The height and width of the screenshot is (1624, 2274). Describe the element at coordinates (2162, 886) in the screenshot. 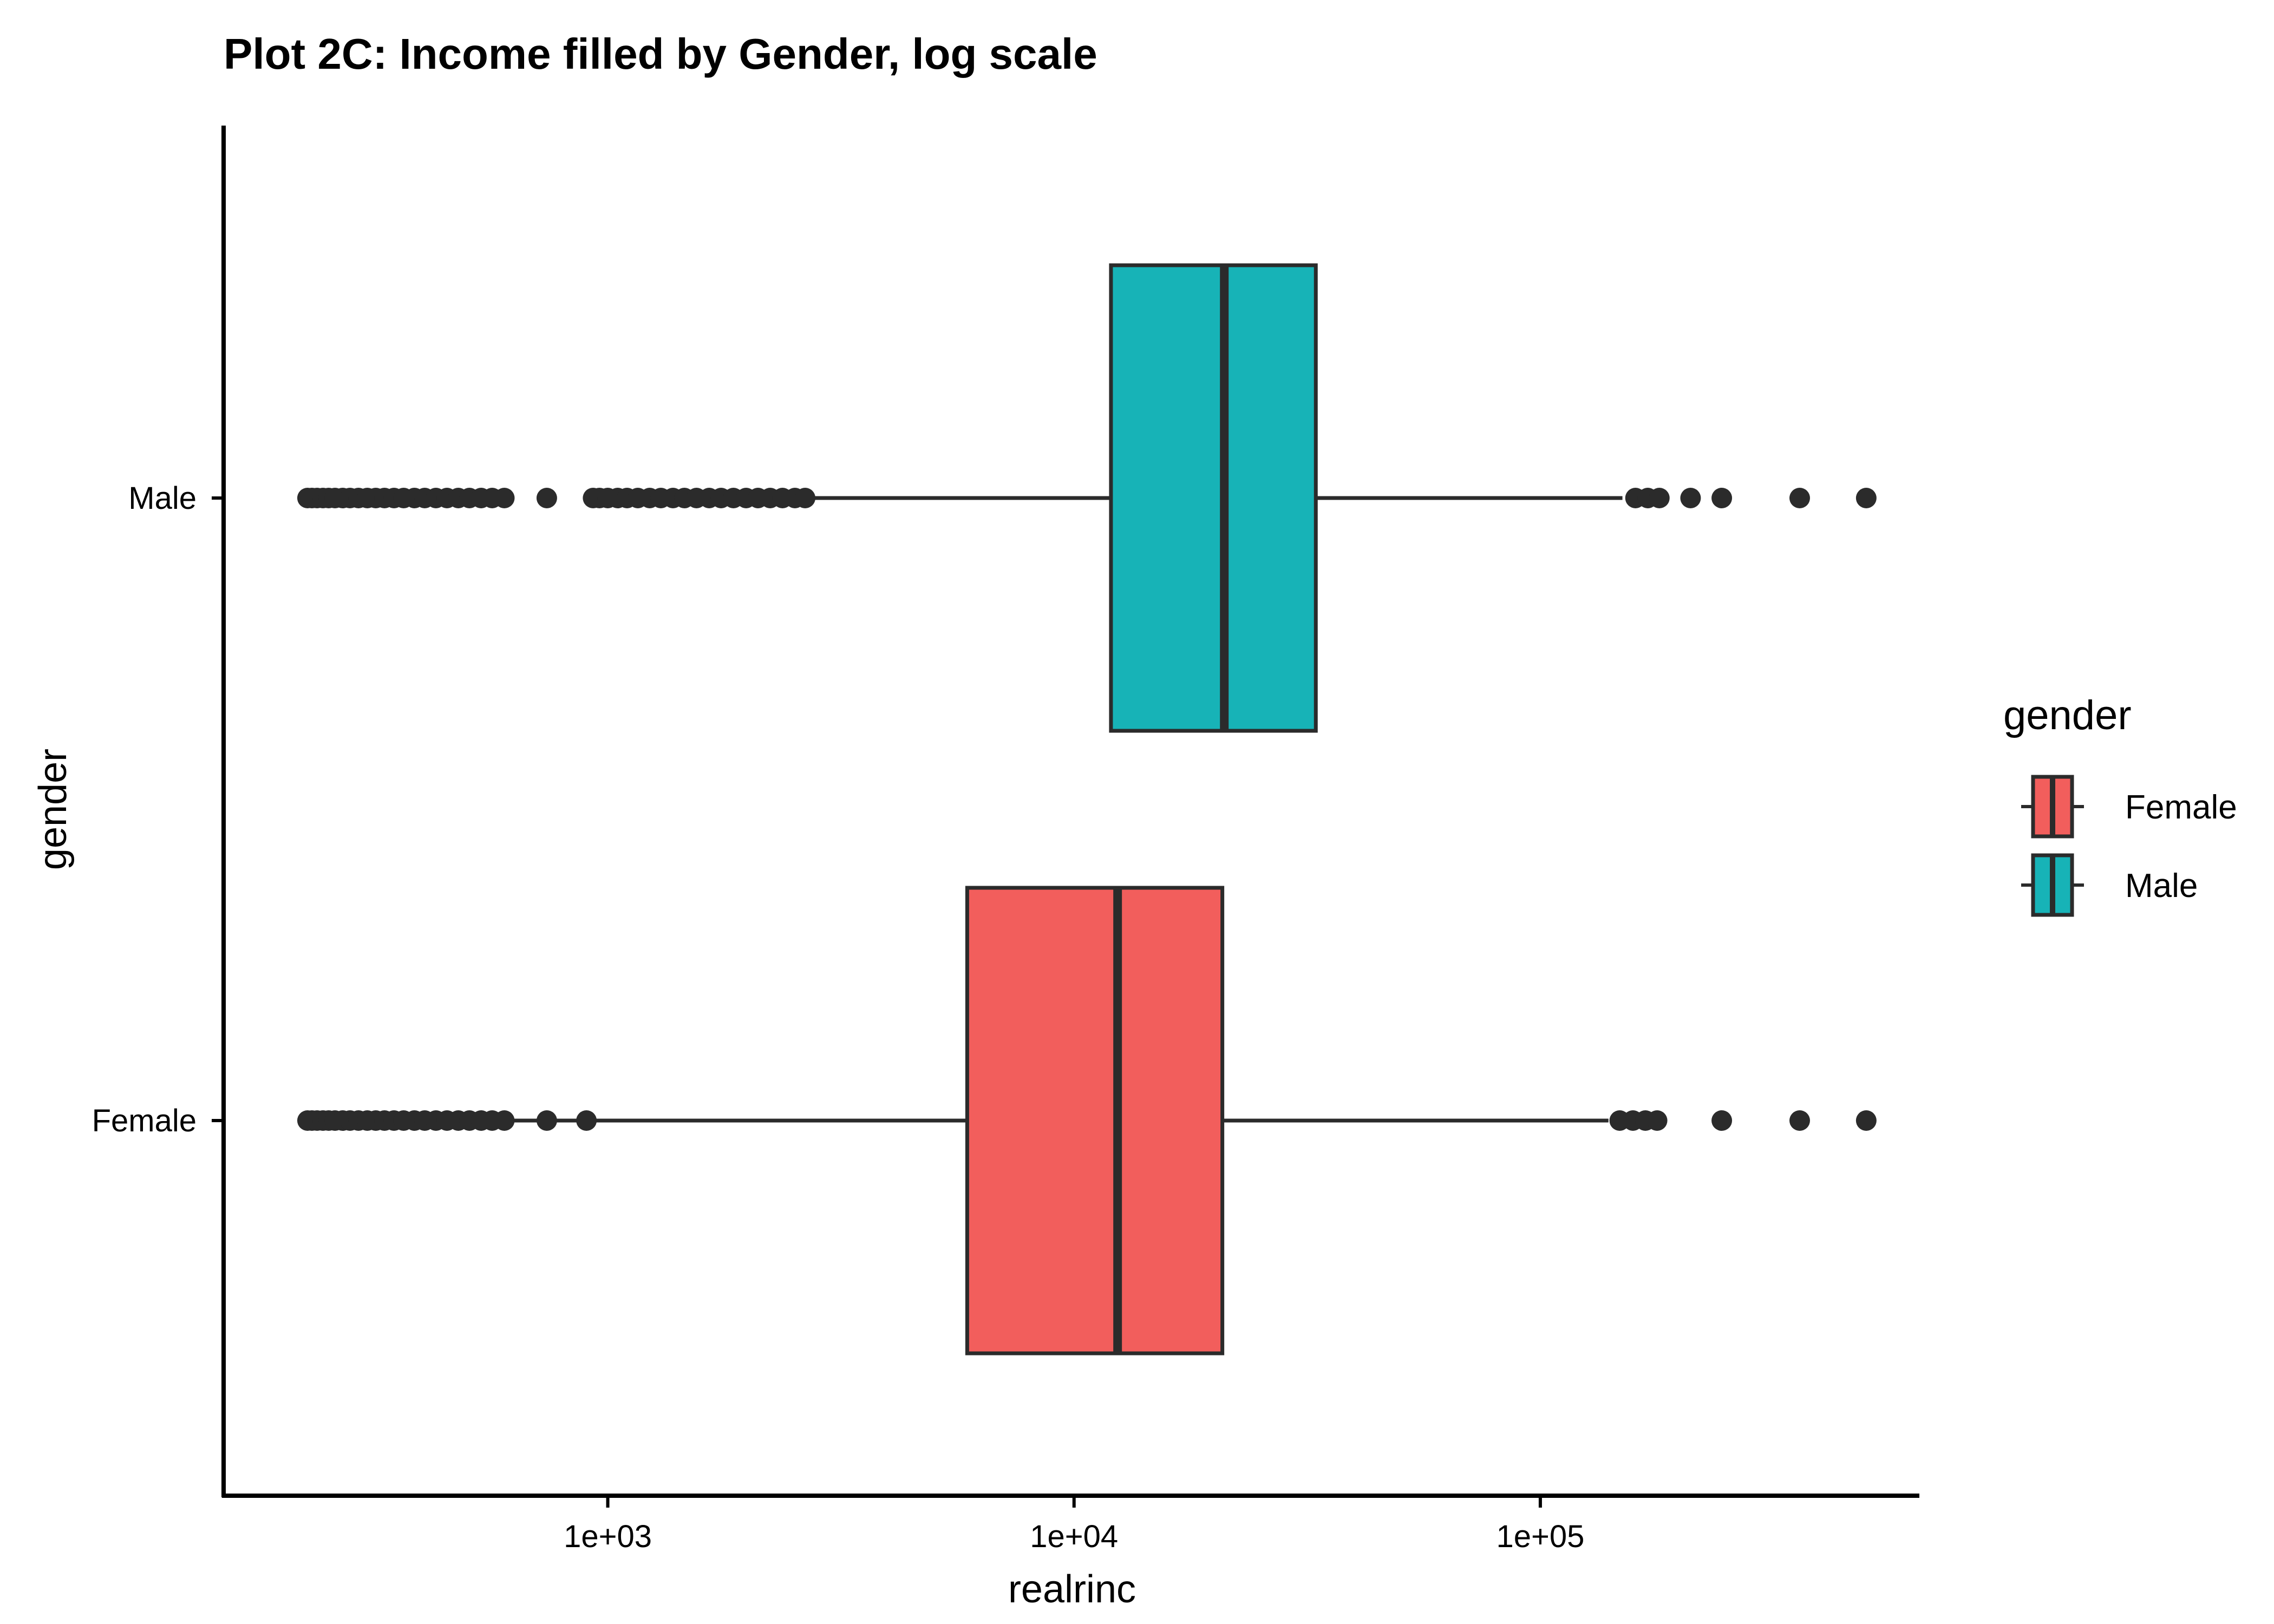

I see `legend-label: Male` at that location.